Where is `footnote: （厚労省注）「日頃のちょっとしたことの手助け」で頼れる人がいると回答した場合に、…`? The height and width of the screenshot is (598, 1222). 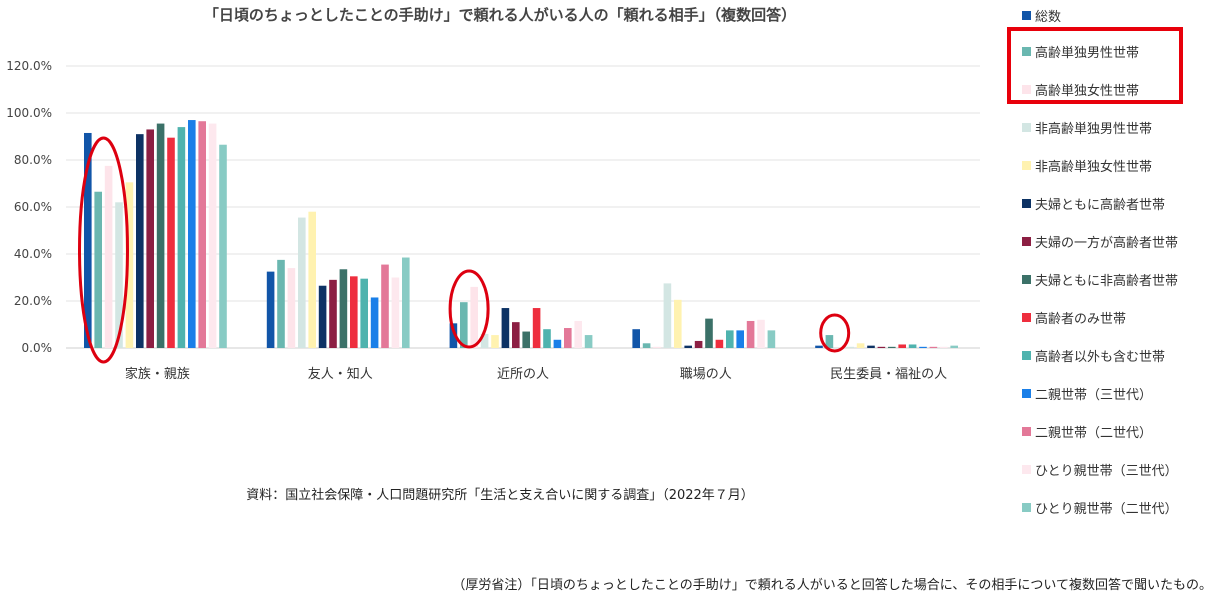 footnote: （厚労省注）「日頃のちょっとしたことの手助け」で頼れる人がいると回答した場合に、… is located at coordinates (832, 585).